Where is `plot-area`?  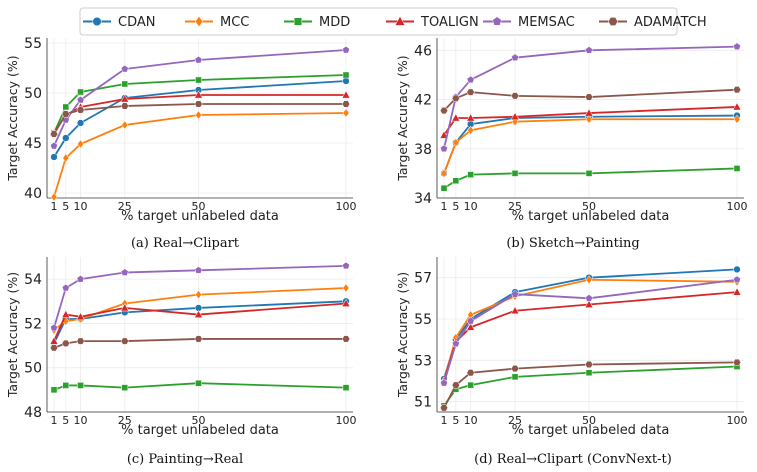
plot-area is located at coordinates (200, 334).